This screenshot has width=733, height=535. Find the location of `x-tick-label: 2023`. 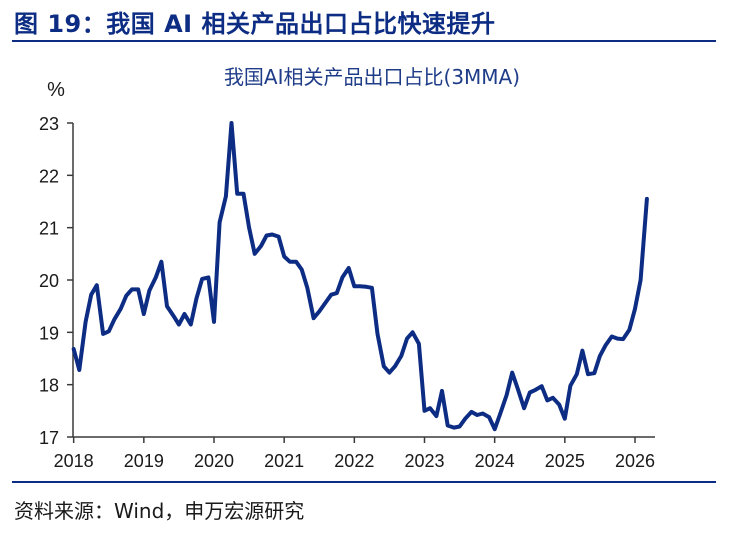

x-tick-label: 2023 is located at coordinates (424, 461).